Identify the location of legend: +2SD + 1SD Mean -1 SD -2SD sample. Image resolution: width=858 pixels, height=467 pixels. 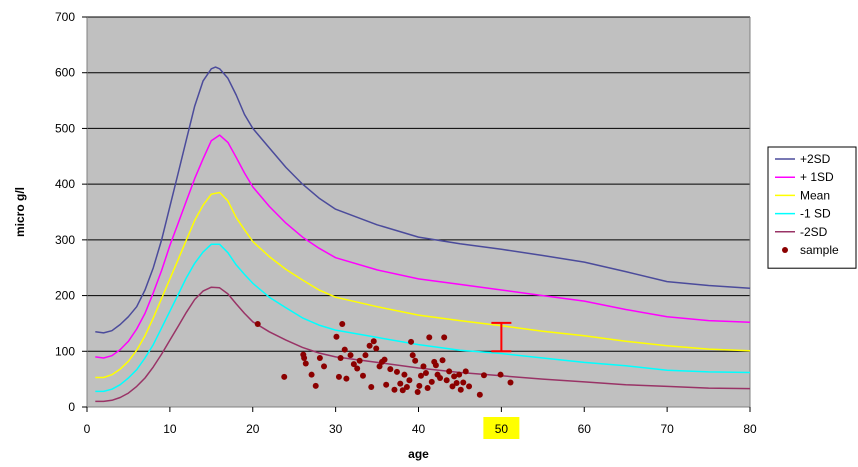
(812, 207).